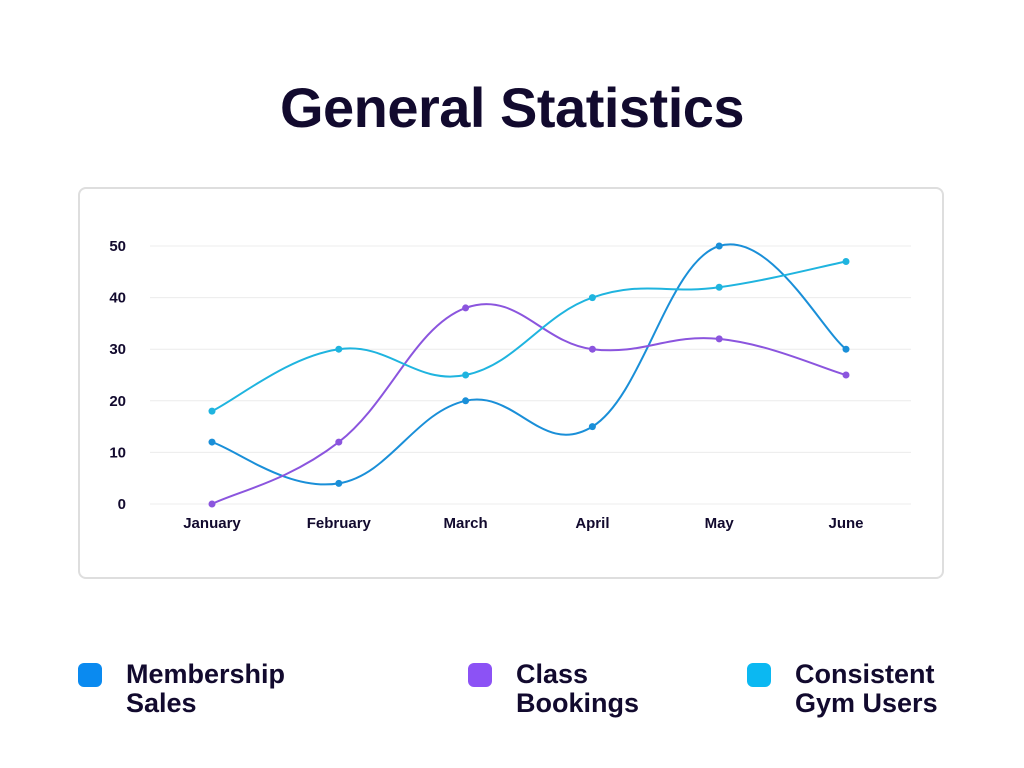 The height and width of the screenshot is (768, 1024). I want to click on legend-label-class-bookings: Class Bookings, so click(577, 689).